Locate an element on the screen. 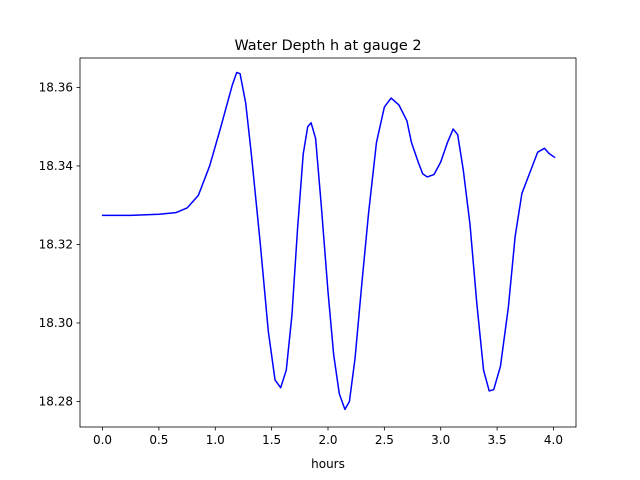 This screenshot has height=480, width=640. x-tick-label: 1.0 is located at coordinates (215, 440).